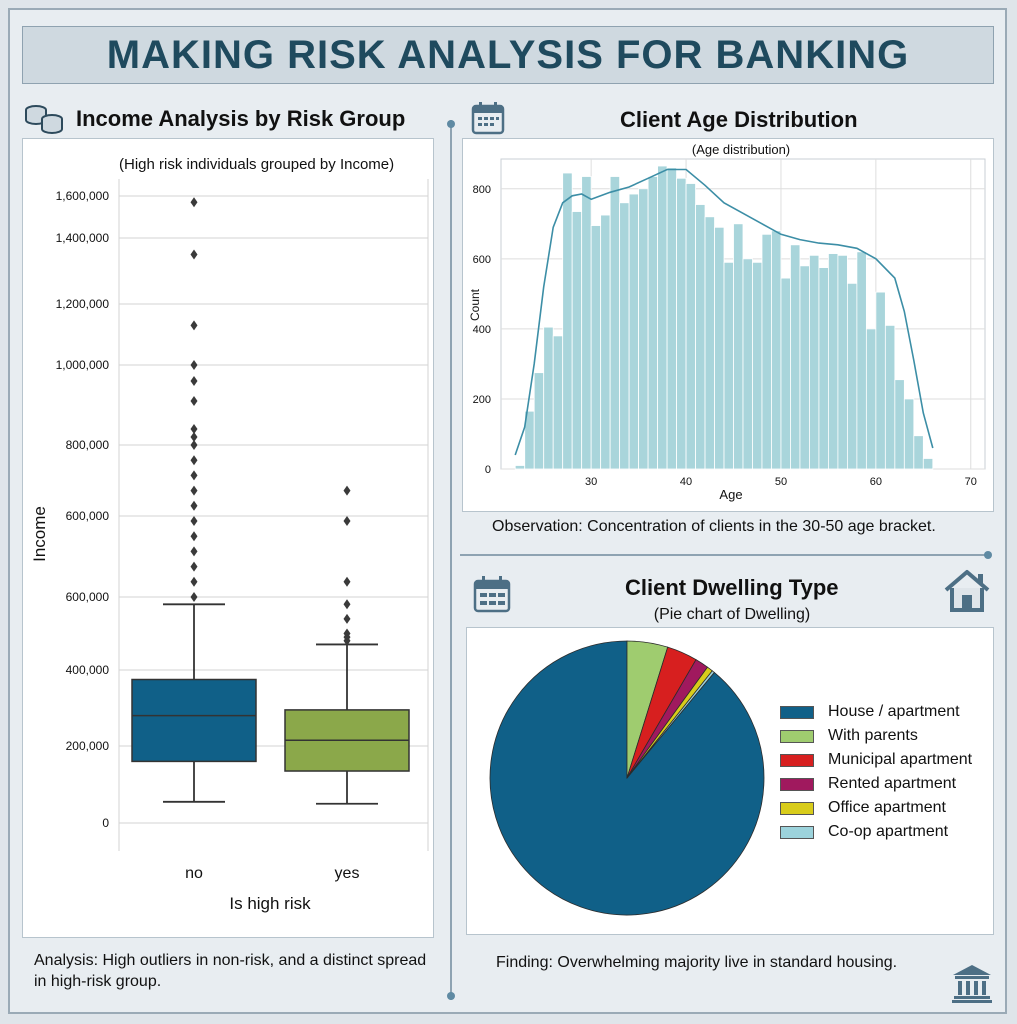  I want to click on box-y-tick-label: 0, so click(105, 823).